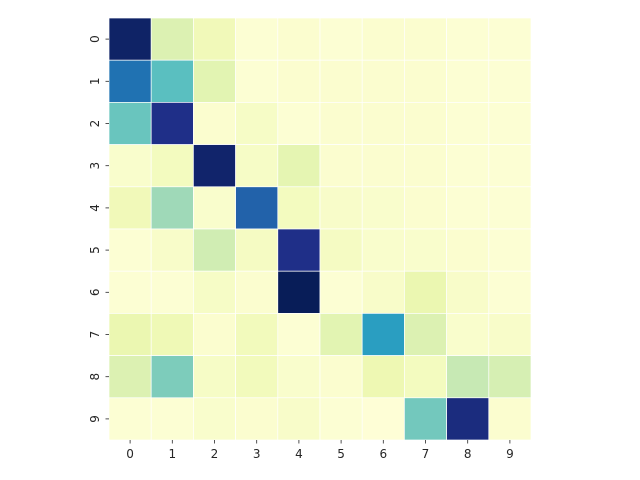 This screenshot has height=480, width=640. I want to click on x-tick-label: 1, so click(172, 454).